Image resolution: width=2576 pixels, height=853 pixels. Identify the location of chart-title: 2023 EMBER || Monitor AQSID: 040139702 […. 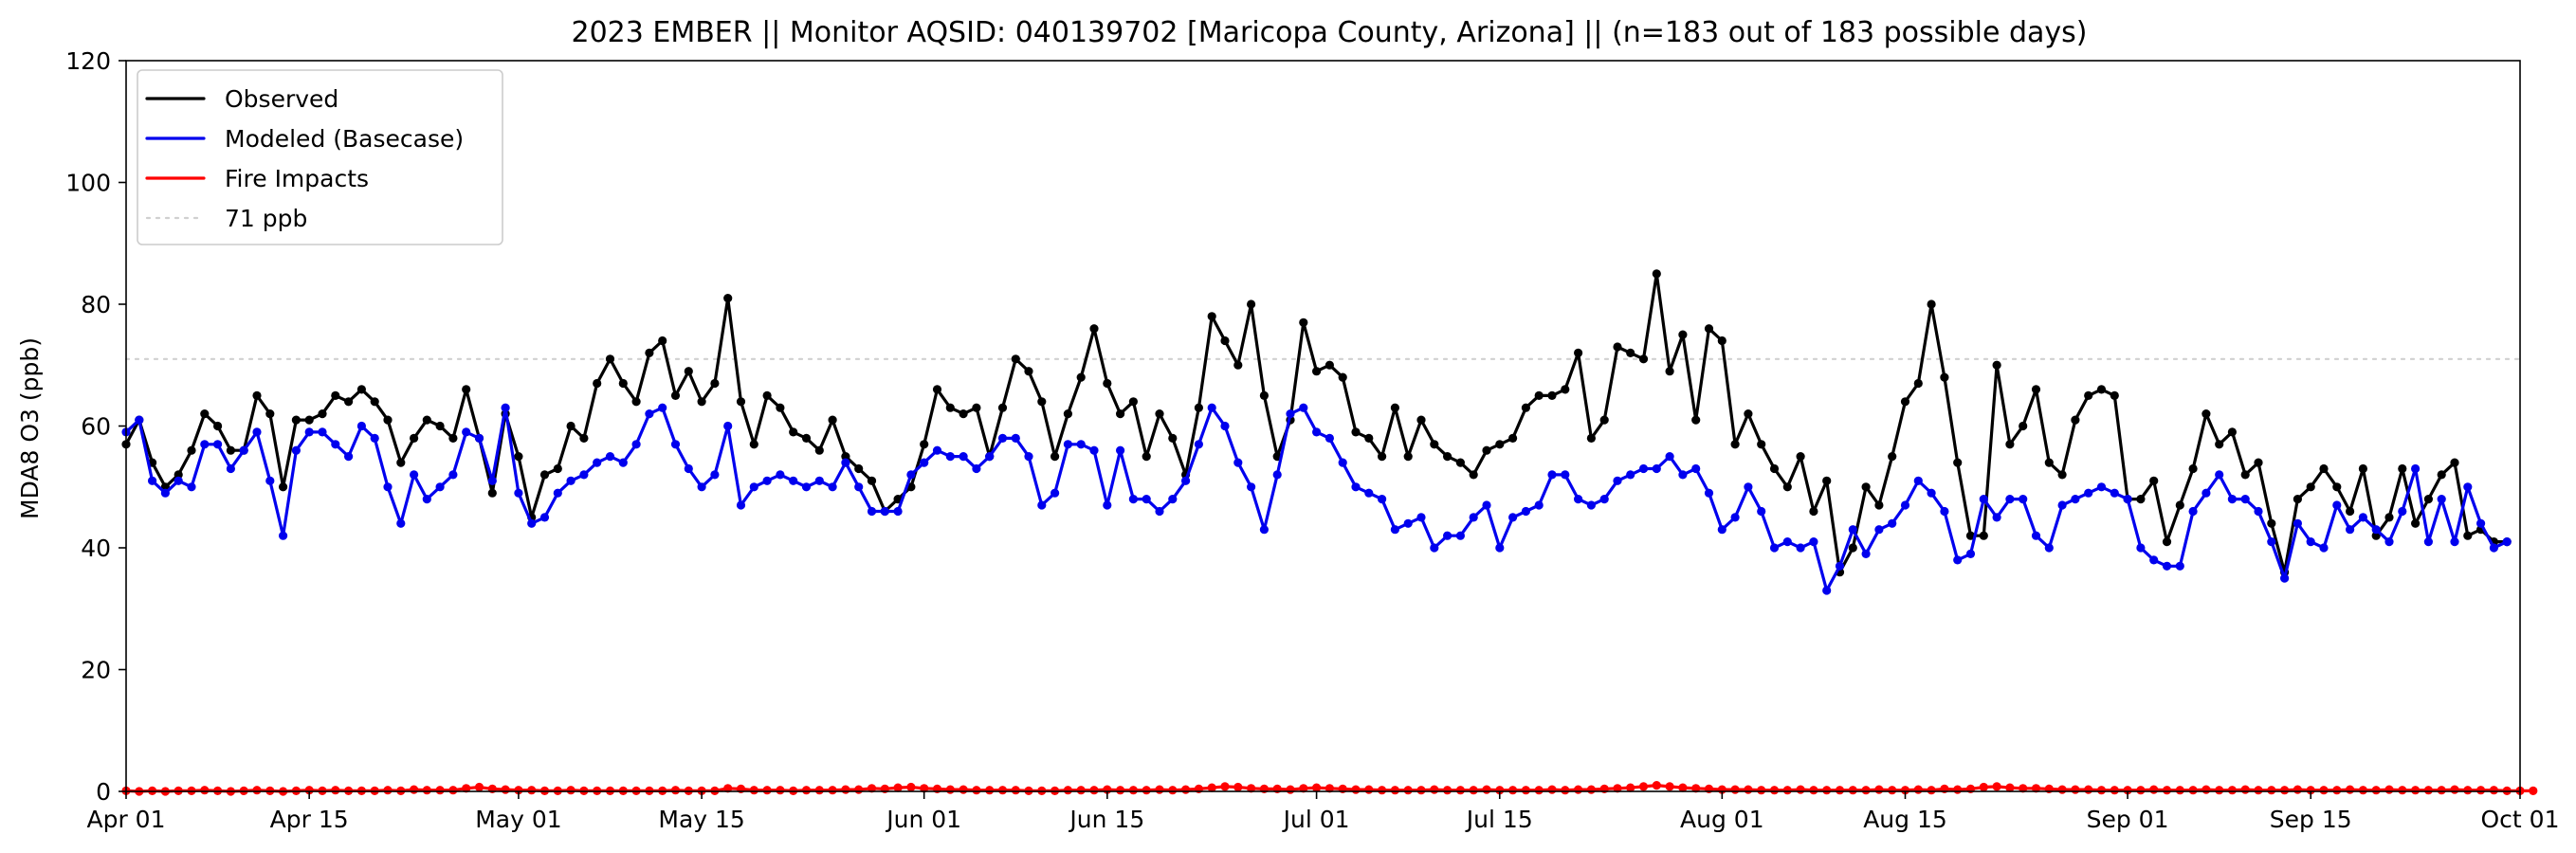
(1329, 32).